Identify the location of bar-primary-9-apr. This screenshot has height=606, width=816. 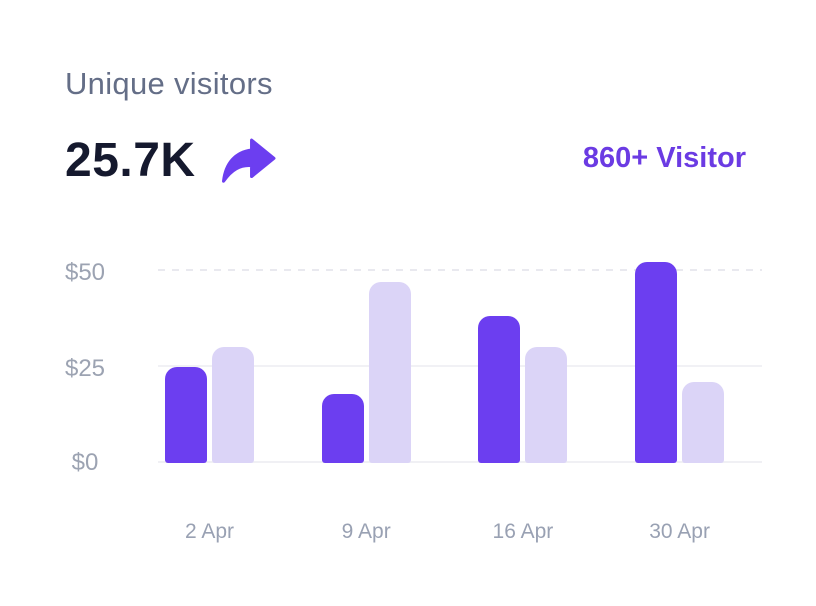
(342, 428).